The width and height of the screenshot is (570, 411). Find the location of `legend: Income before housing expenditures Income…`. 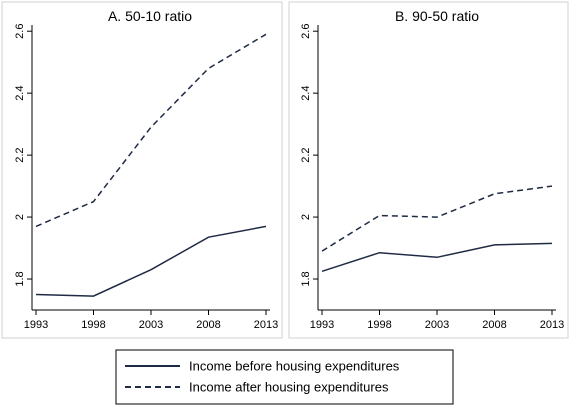

legend: Income before housing expenditures Income… is located at coordinates (284, 377).